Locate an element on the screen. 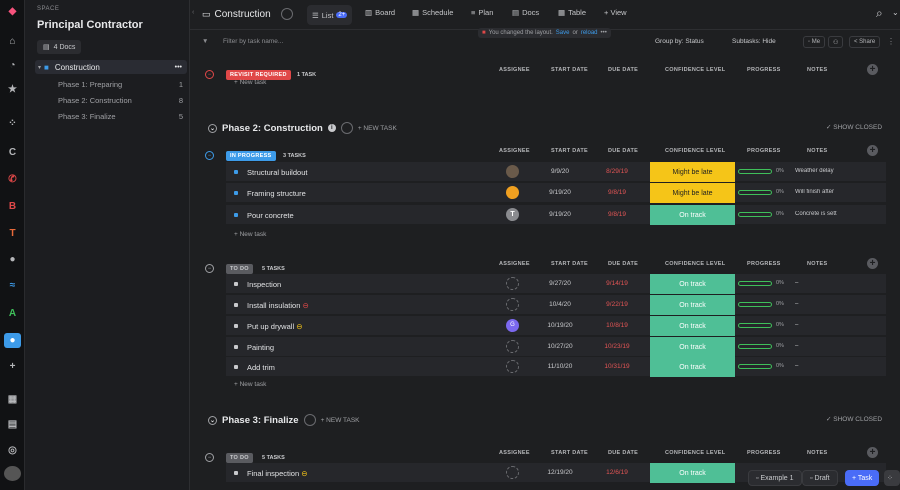  task-name: Pour concrete is located at coordinates (270, 215).